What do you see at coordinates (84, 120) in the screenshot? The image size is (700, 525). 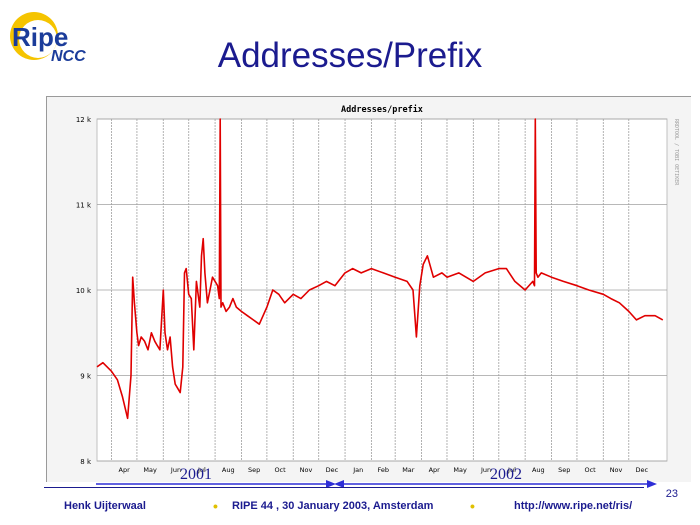 I see `y-tick-label: 12 k` at bounding box center [84, 120].